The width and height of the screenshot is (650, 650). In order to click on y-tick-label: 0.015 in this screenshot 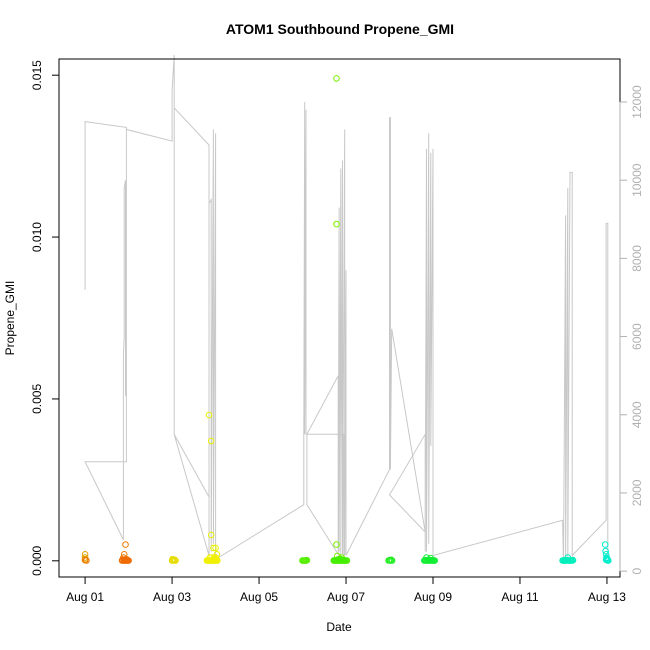, I will do `click(37, 75)`.